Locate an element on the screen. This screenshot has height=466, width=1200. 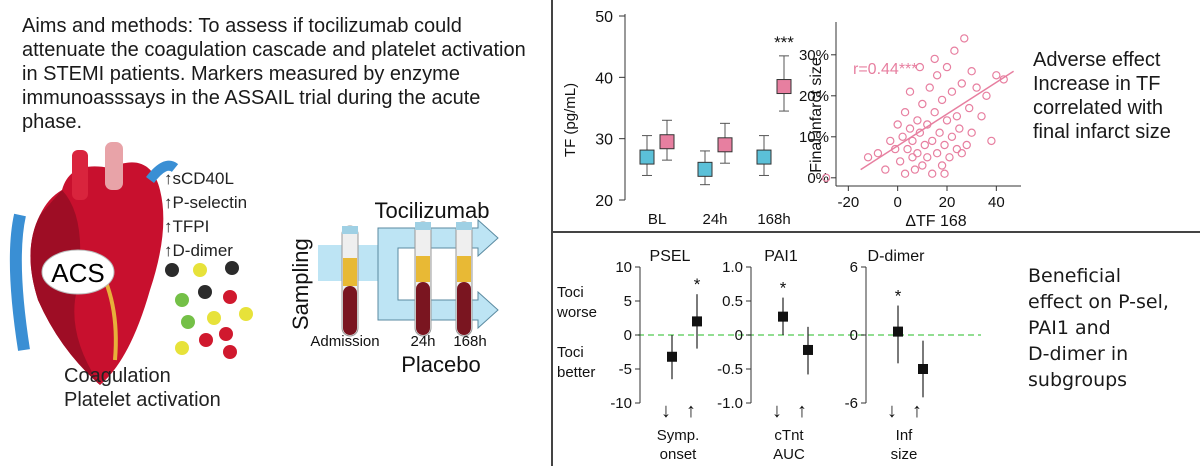
caption-line: Coagulation is located at coordinates (117, 376).